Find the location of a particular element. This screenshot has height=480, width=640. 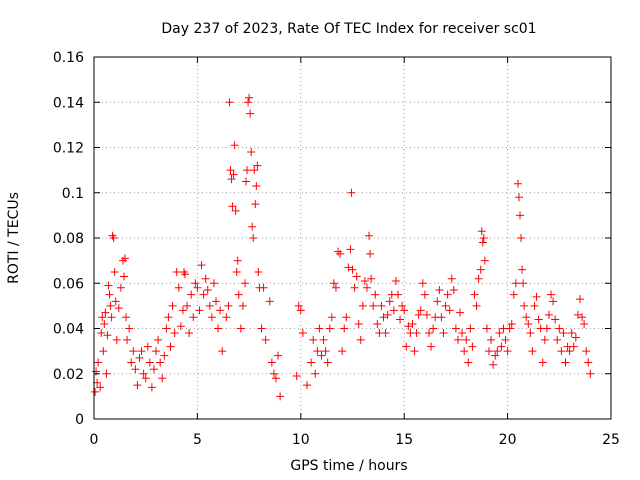

y-tick-label: 0.02 is located at coordinates (68, 375).